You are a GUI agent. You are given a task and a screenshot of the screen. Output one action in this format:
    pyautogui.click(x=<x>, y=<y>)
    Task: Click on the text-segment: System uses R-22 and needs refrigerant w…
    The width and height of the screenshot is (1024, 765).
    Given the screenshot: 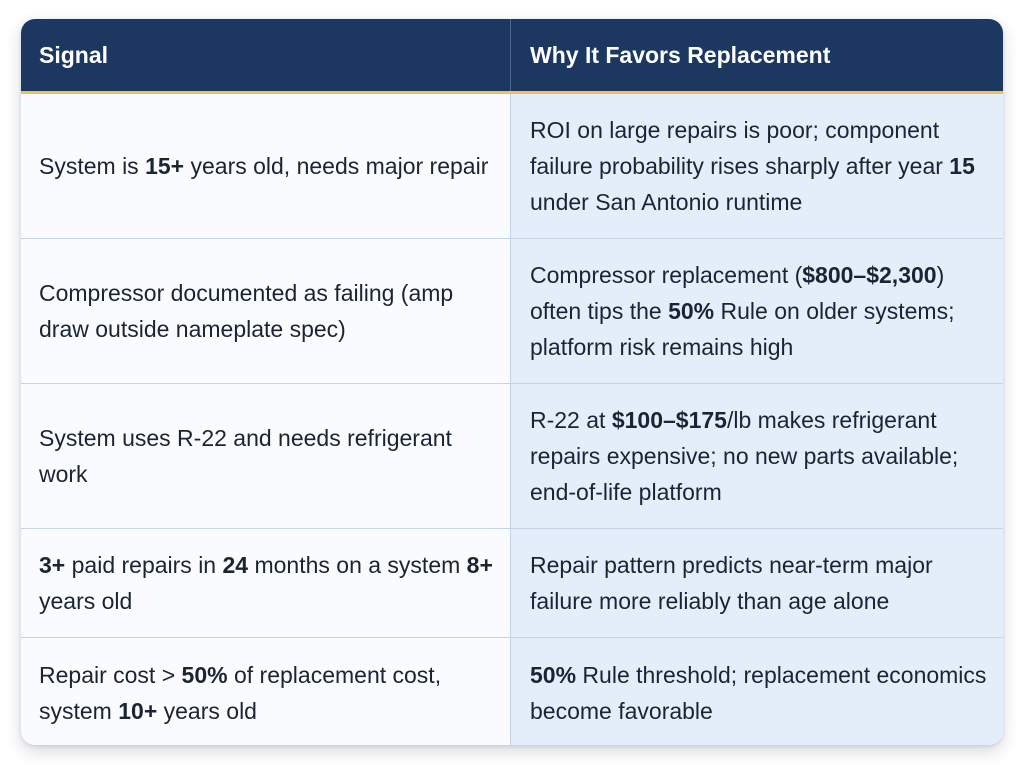 What is the action you would take?
    pyautogui.click(x=245, y=456)
    